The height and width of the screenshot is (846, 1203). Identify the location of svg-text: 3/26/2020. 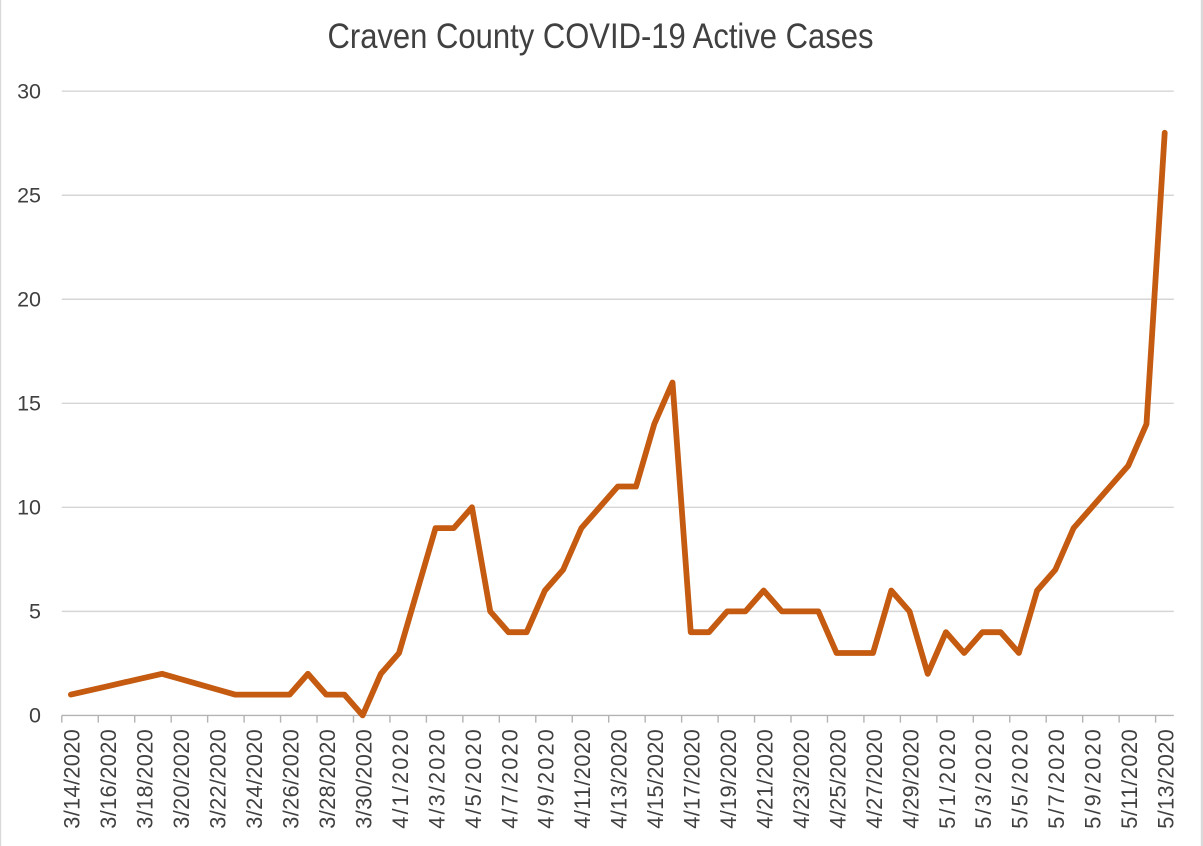
(290, 779).